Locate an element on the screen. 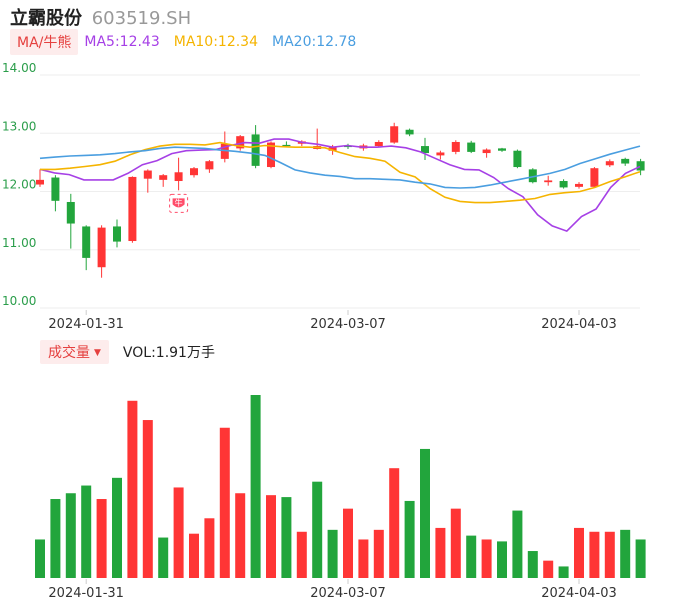 The width and height of the screenshot is (686, 606). ma20-line is located at coordinates (340, 167).